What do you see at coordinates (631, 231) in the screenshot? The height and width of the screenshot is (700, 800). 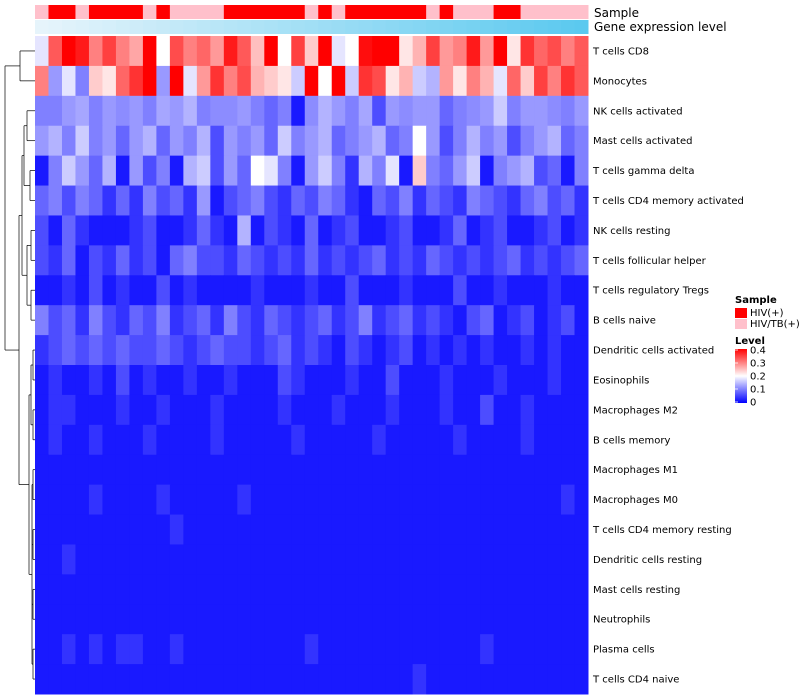 I see `row-label: NK cells resting` at bounding box center [631, 231].